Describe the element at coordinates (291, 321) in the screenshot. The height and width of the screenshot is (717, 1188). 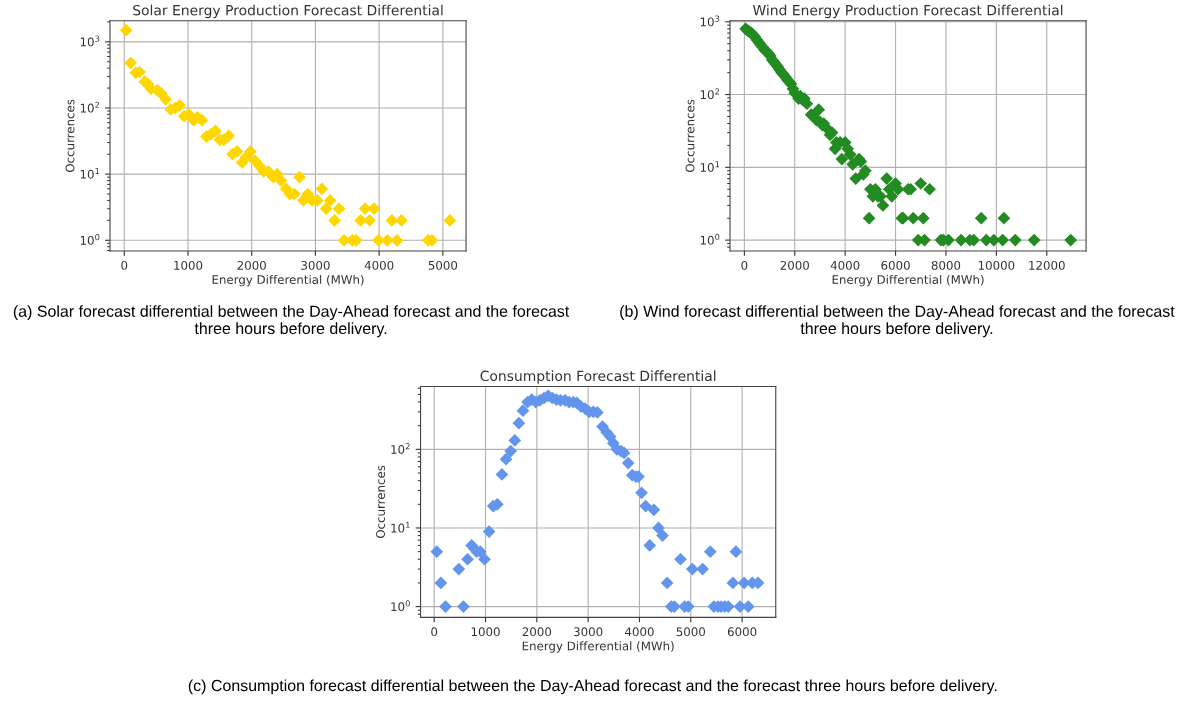
I see `text: (a) Solar forecast differential between the Day-Ahead forecast and the forecast three hours before delivery.` at that location.